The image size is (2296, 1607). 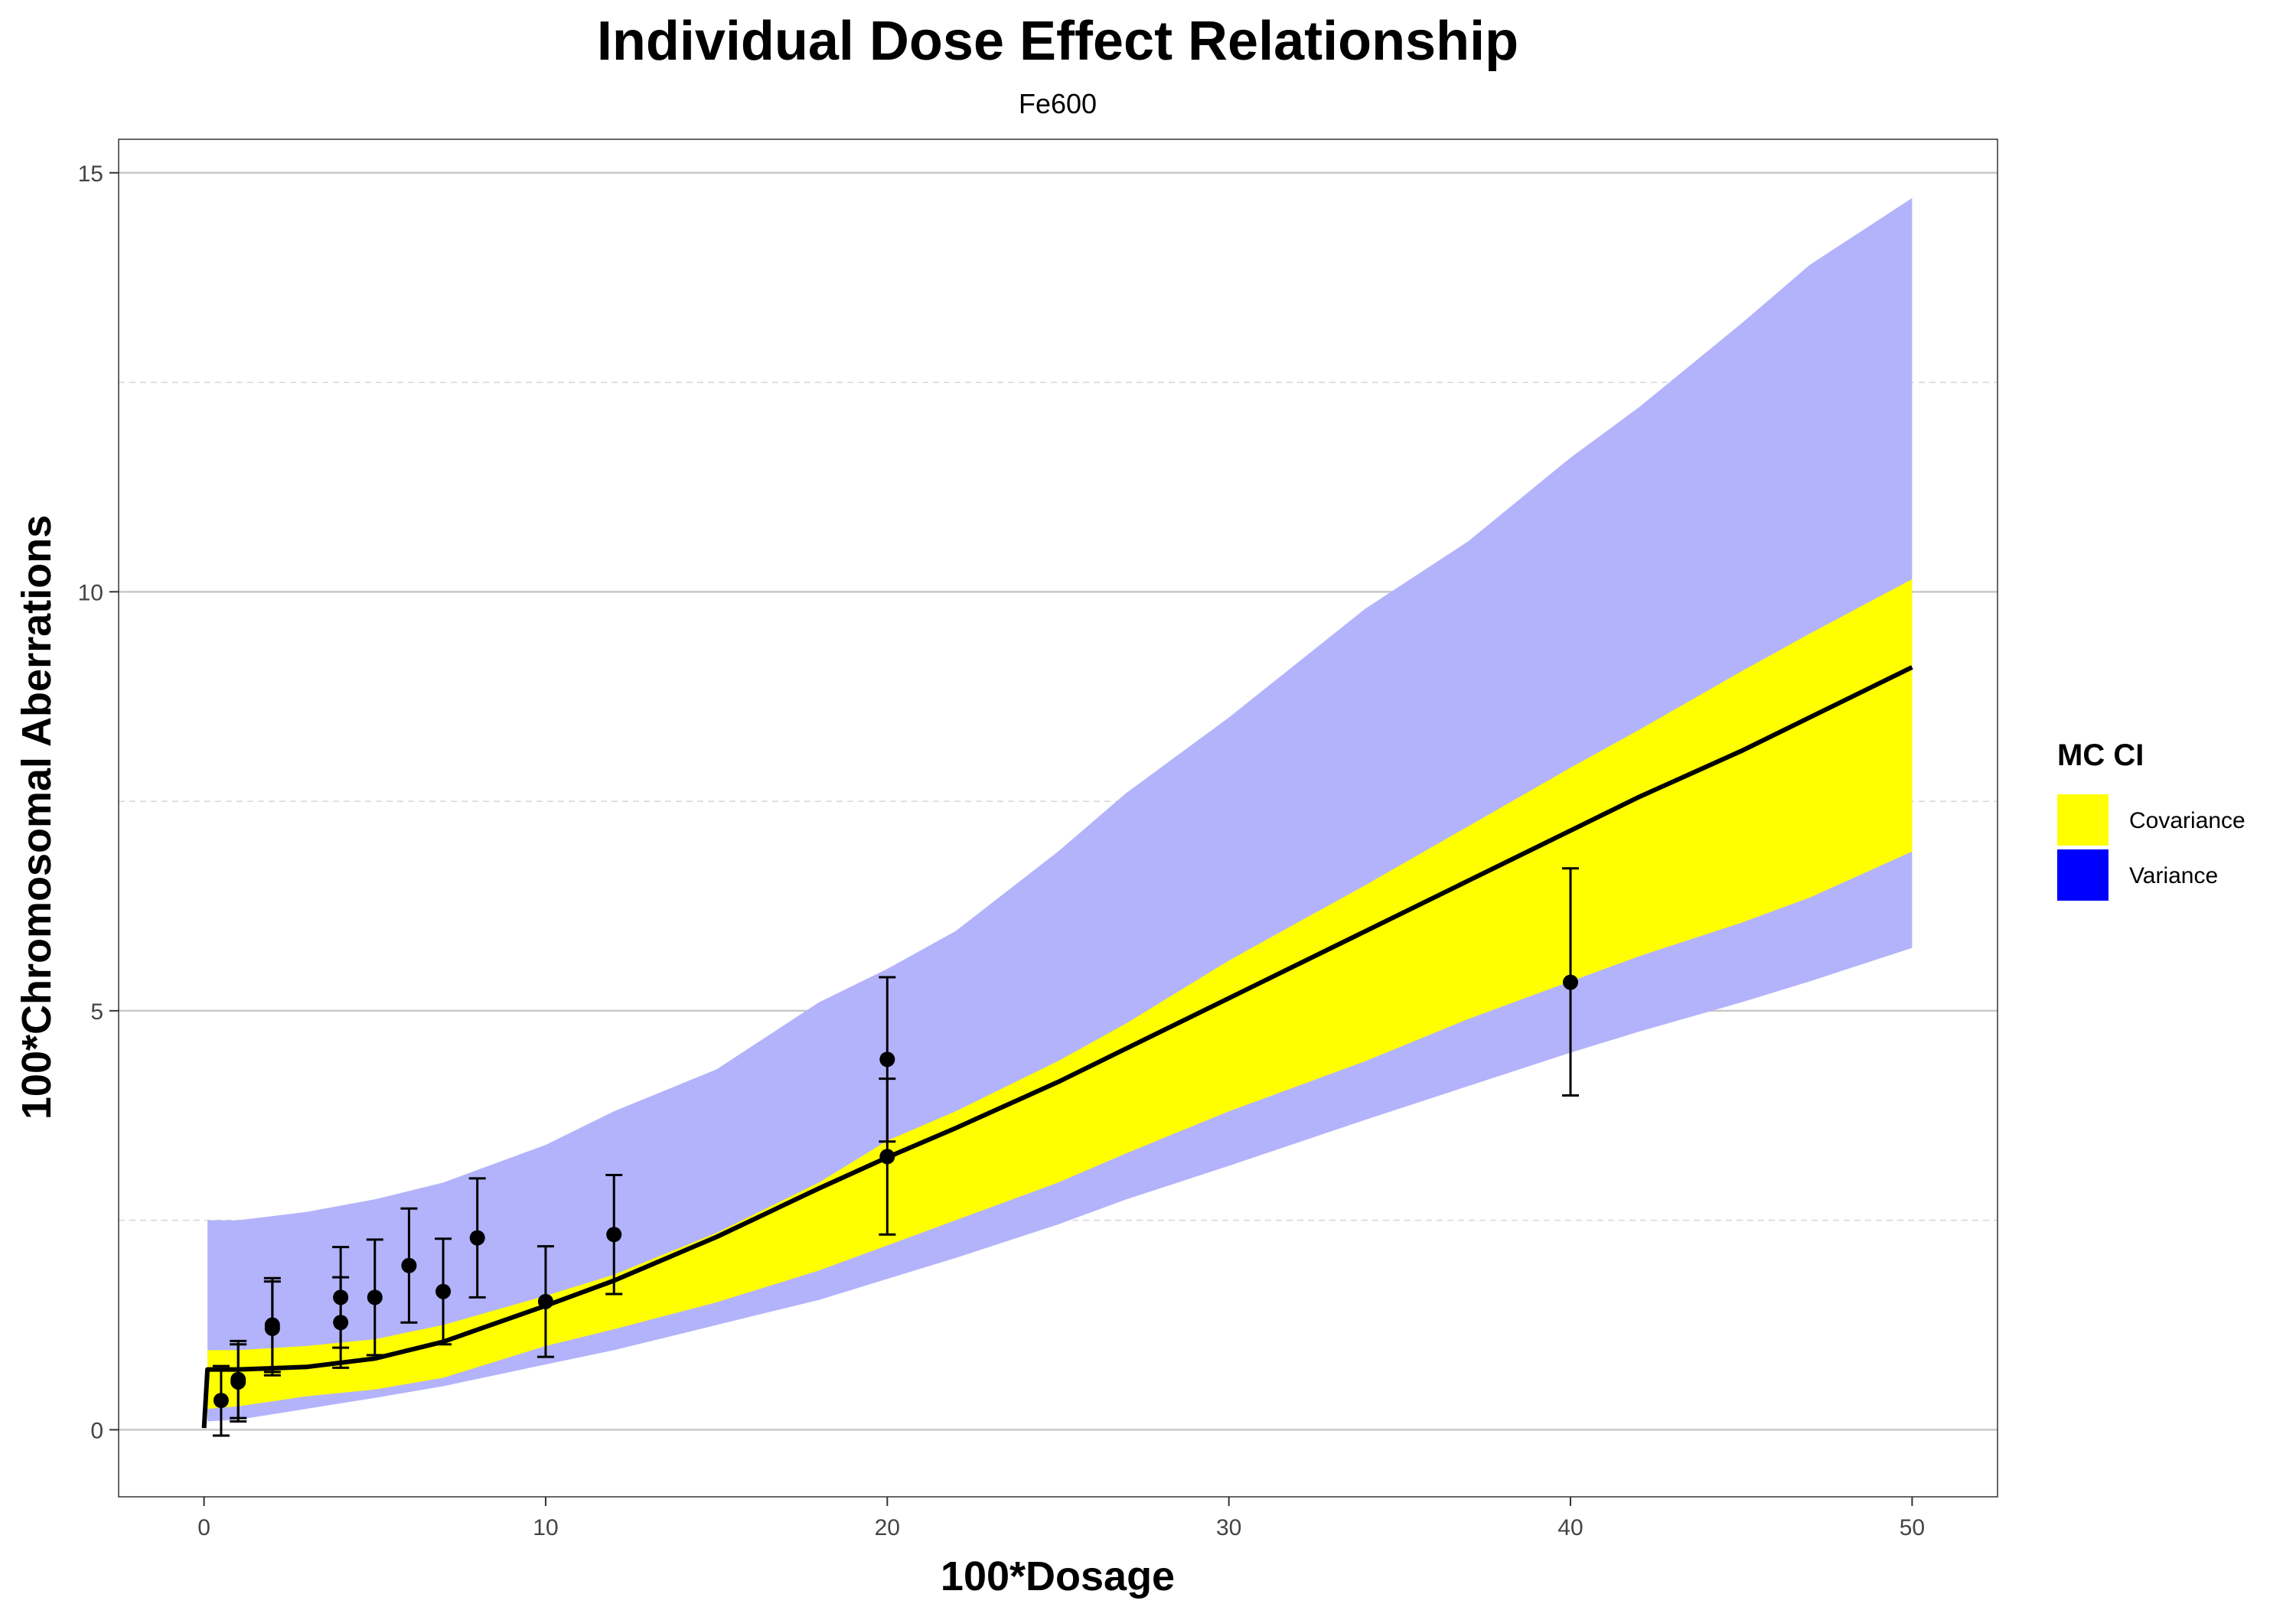 What do you see at coordinates (2082, 820) in the screenshot?
I see `legend-swatch-covariance` at bounding box center [2082, 820].